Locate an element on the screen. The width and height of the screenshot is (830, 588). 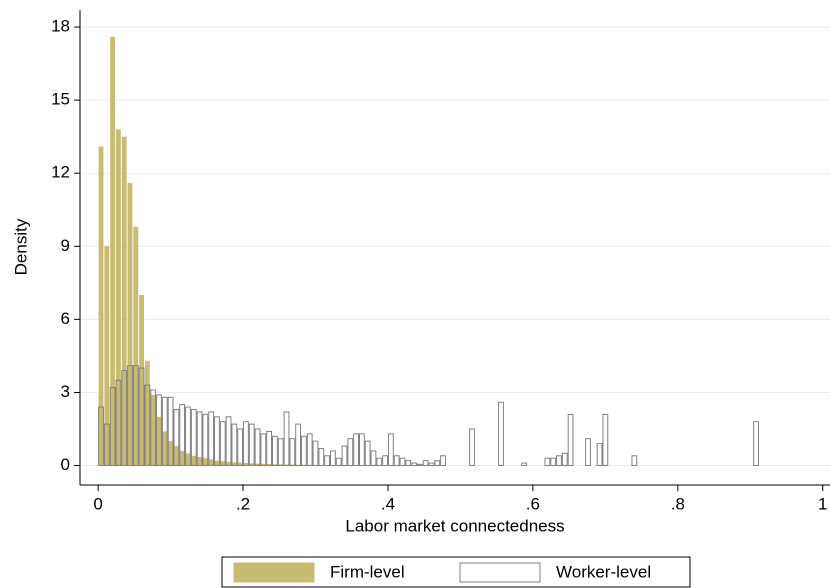
legend-swatch is located at coordinates (274, 572).